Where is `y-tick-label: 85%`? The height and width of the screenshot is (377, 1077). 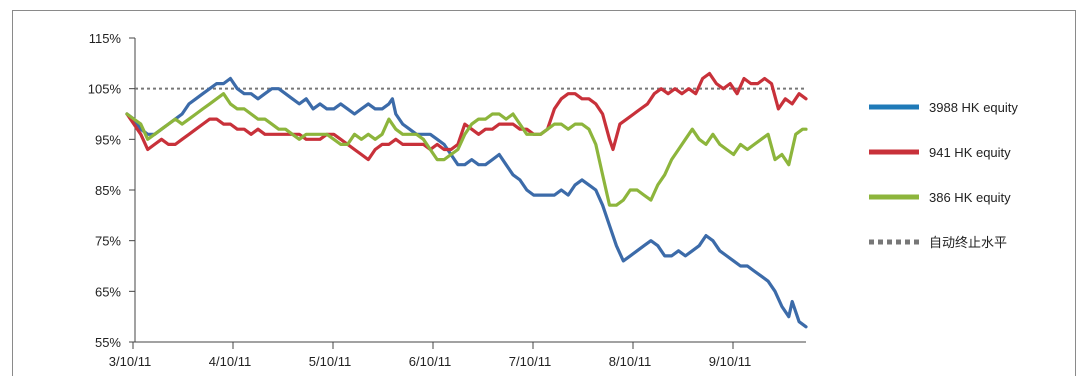 y-tick-label: 85% is located at coordinates (108, 190).